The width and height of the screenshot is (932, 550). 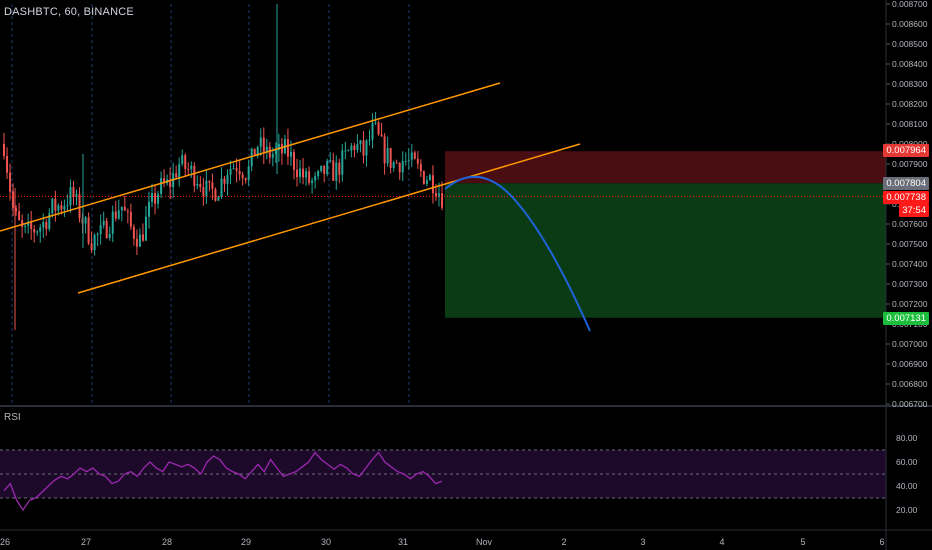 What do you see at coordinates (86, 542) in the screenshot?
I see `time-axis-label: 27` at bounding box center [86, 542].